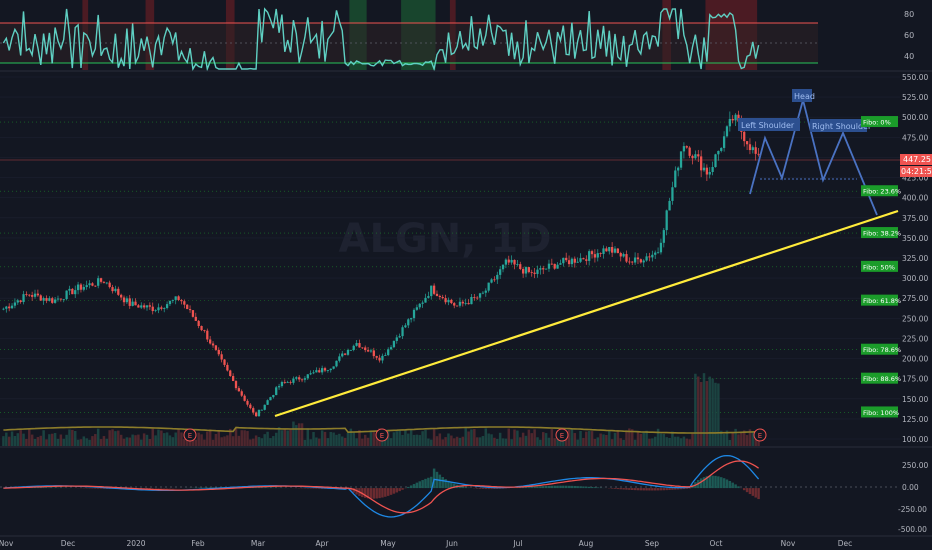 This screenshot has width=932, height=550. What do you see at coordinates (381, 487) in the screenshot?
I see `signal-line` at bounding box center [381, 487].